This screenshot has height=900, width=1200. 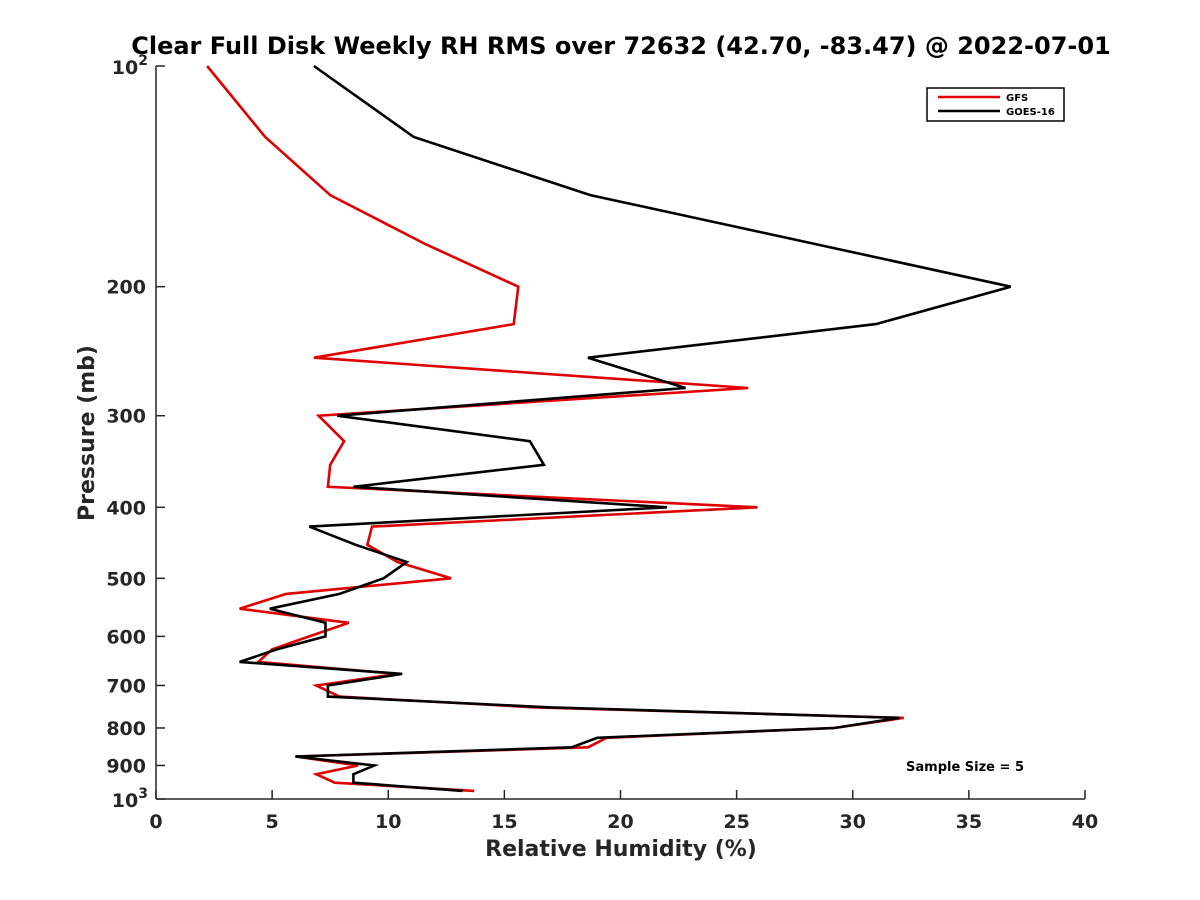 I want to click on x-axis-ticks: 0 5 10 15 20 25 30 35 40, so click(x=623, y=811).